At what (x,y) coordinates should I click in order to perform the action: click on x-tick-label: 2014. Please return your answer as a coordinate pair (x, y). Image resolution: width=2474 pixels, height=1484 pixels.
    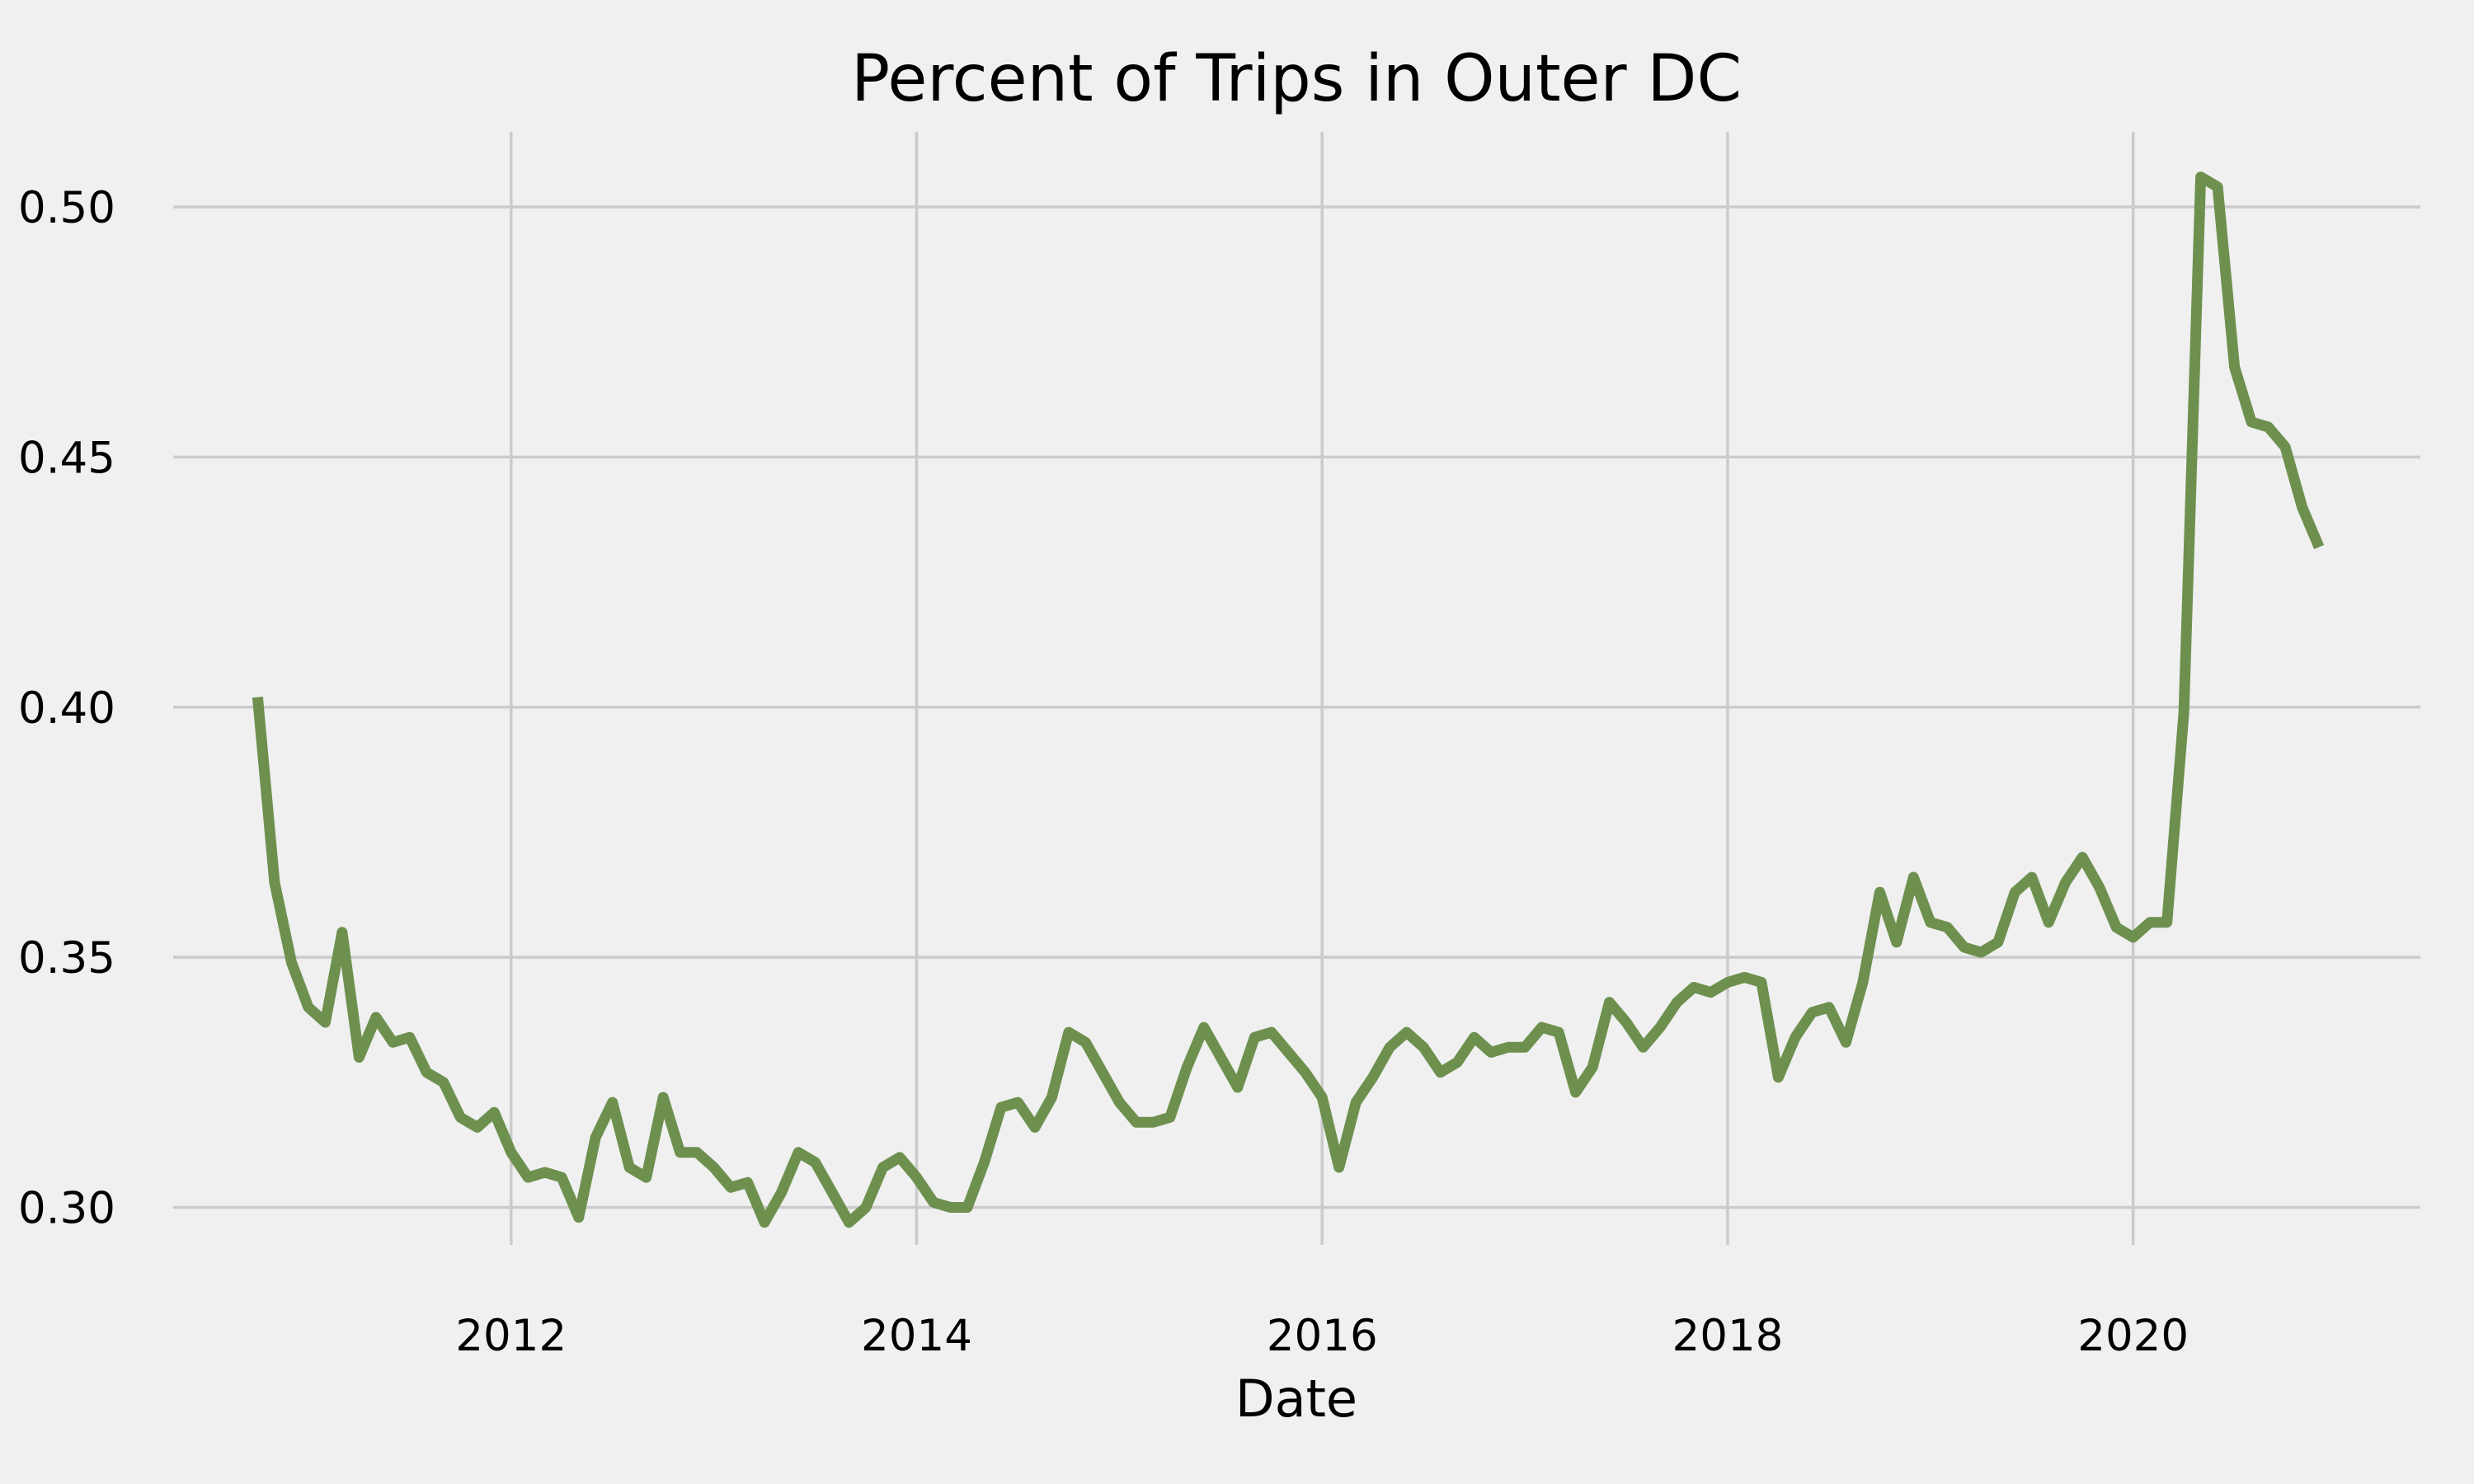
    Looking at the image, I should click on (916, 1336).